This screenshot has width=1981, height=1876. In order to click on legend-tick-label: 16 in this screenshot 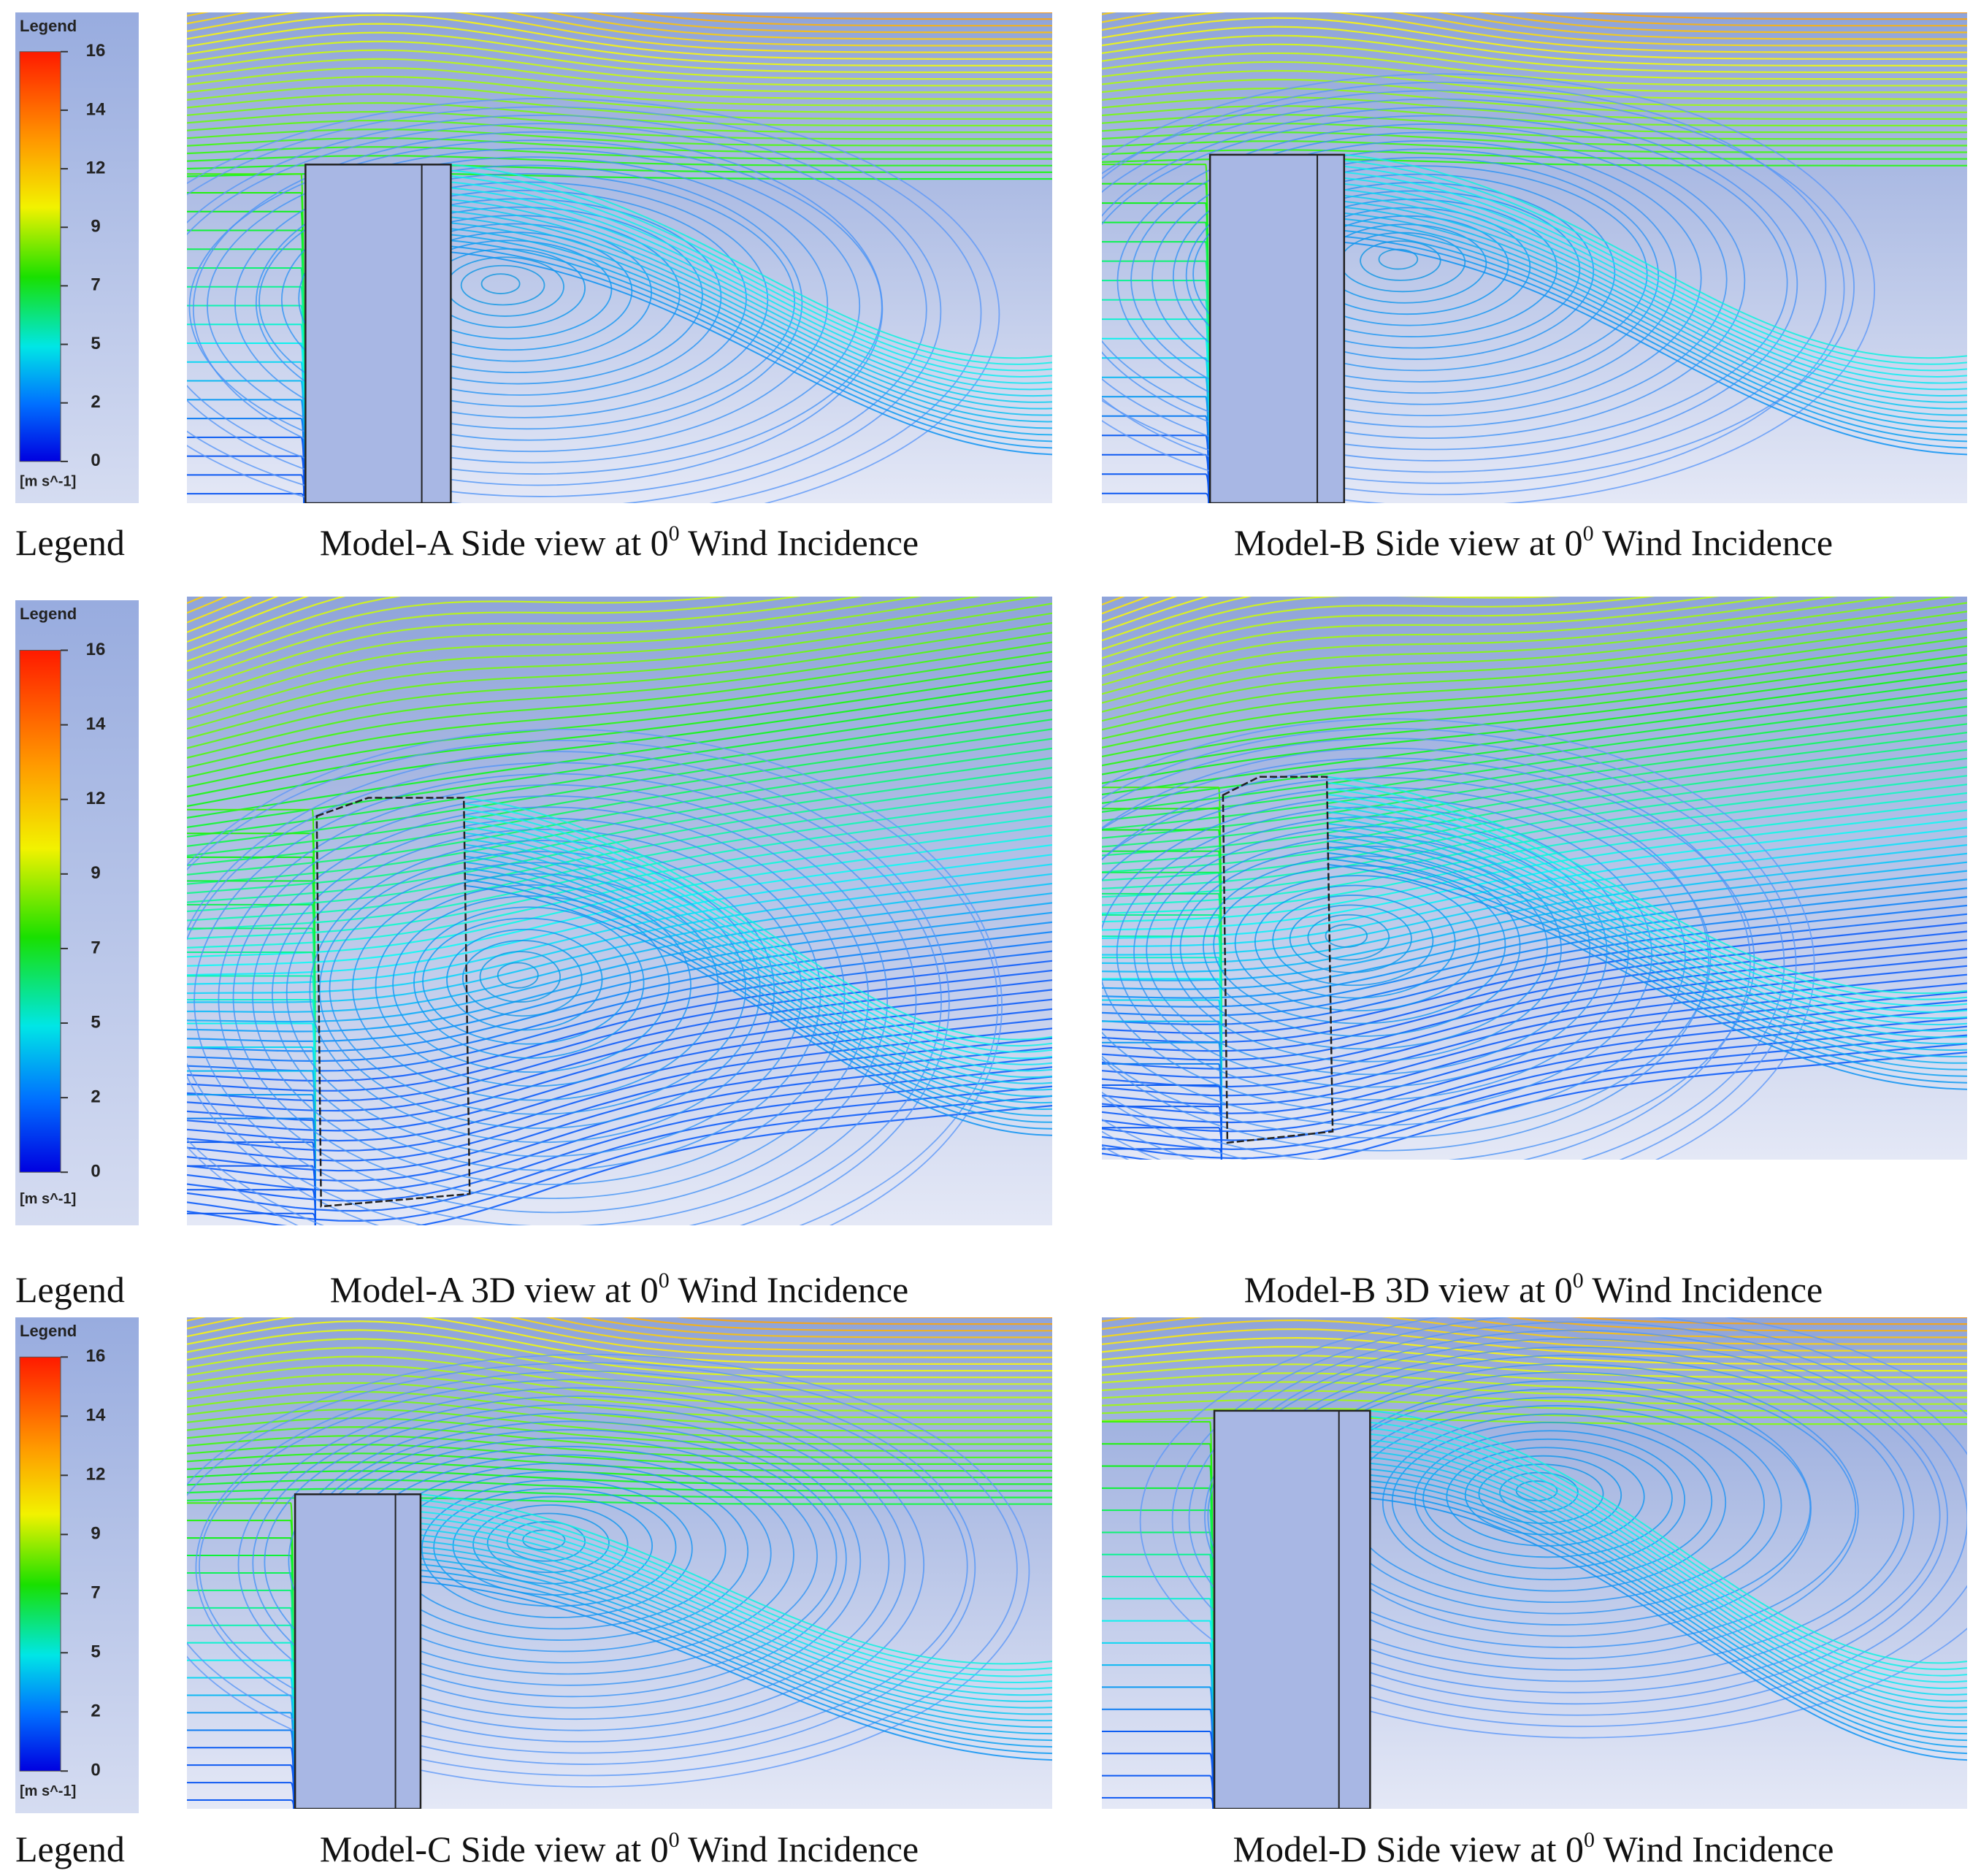, I will do `click(96, 649)`.